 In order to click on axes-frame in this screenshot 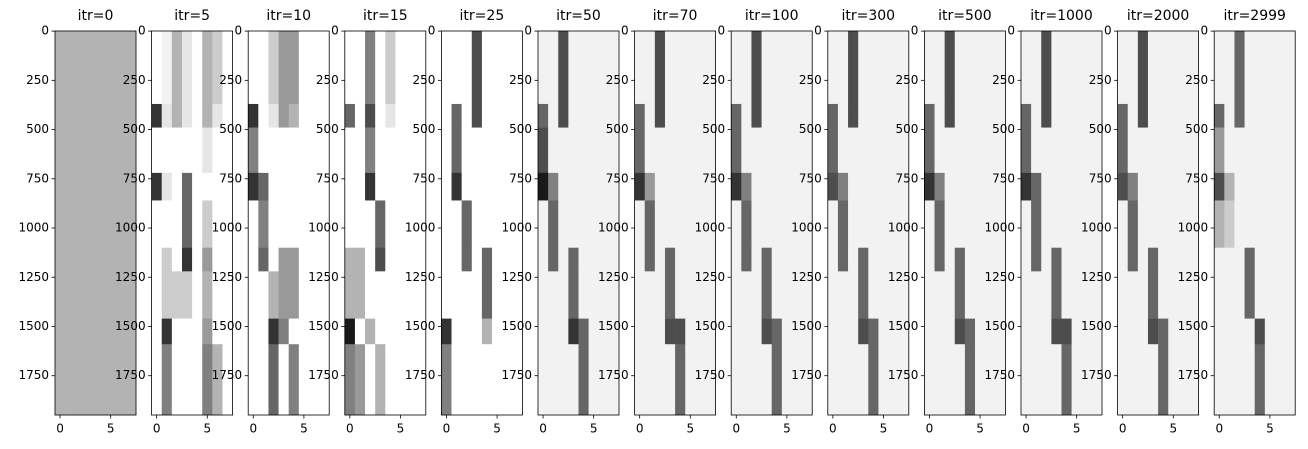, I will do `click(288, 223)`.